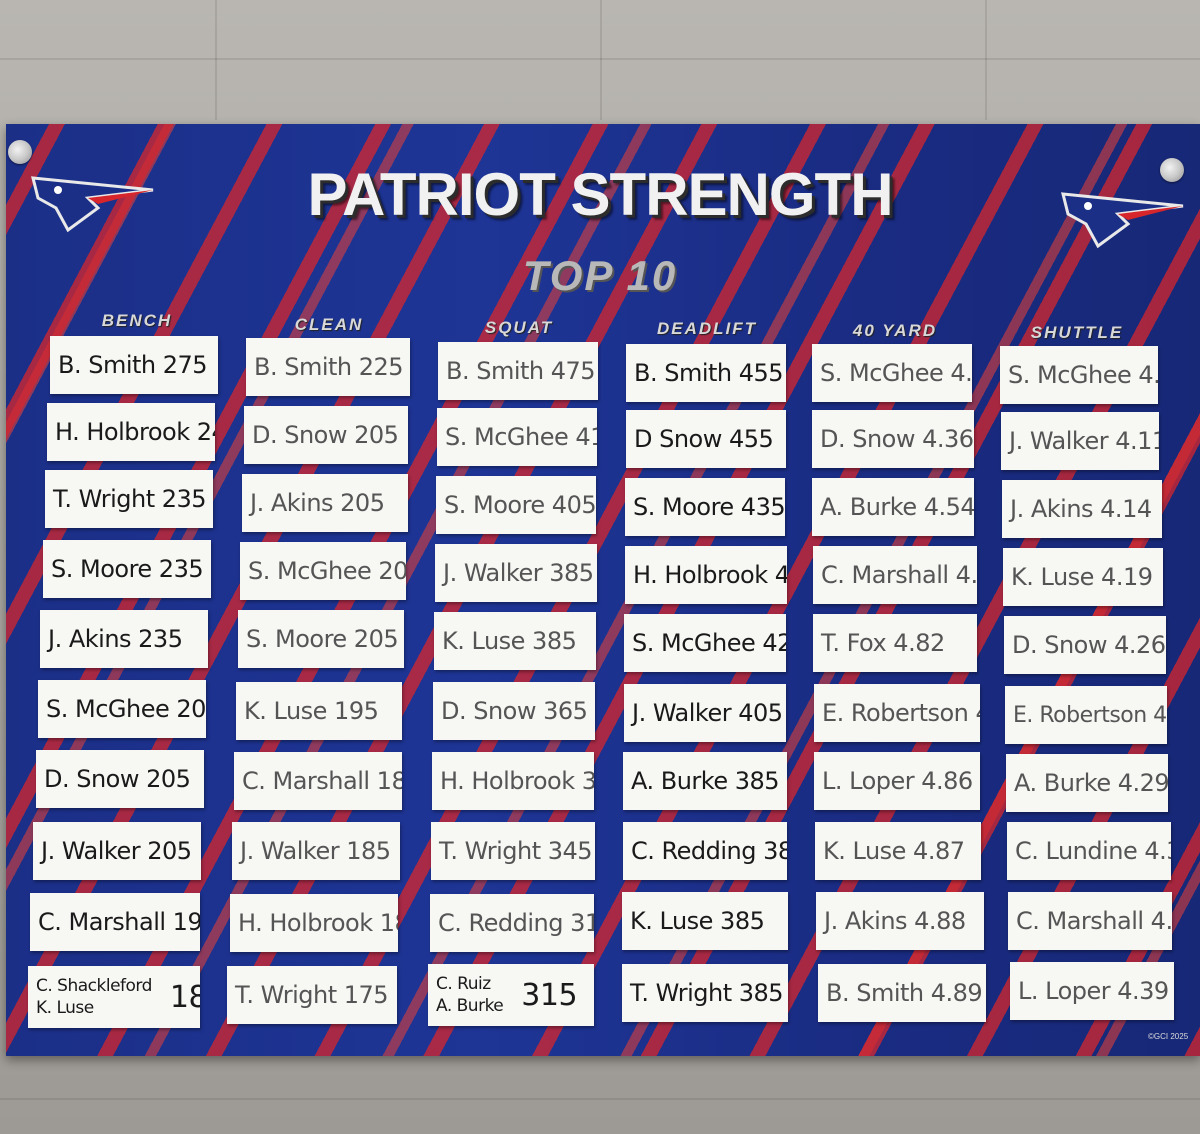 The image size is (1200, 1134). Describe the element at coordinates (705, 507) in the screenshot. I see `deadlift-entry-3: S. Moore 435` at that location.